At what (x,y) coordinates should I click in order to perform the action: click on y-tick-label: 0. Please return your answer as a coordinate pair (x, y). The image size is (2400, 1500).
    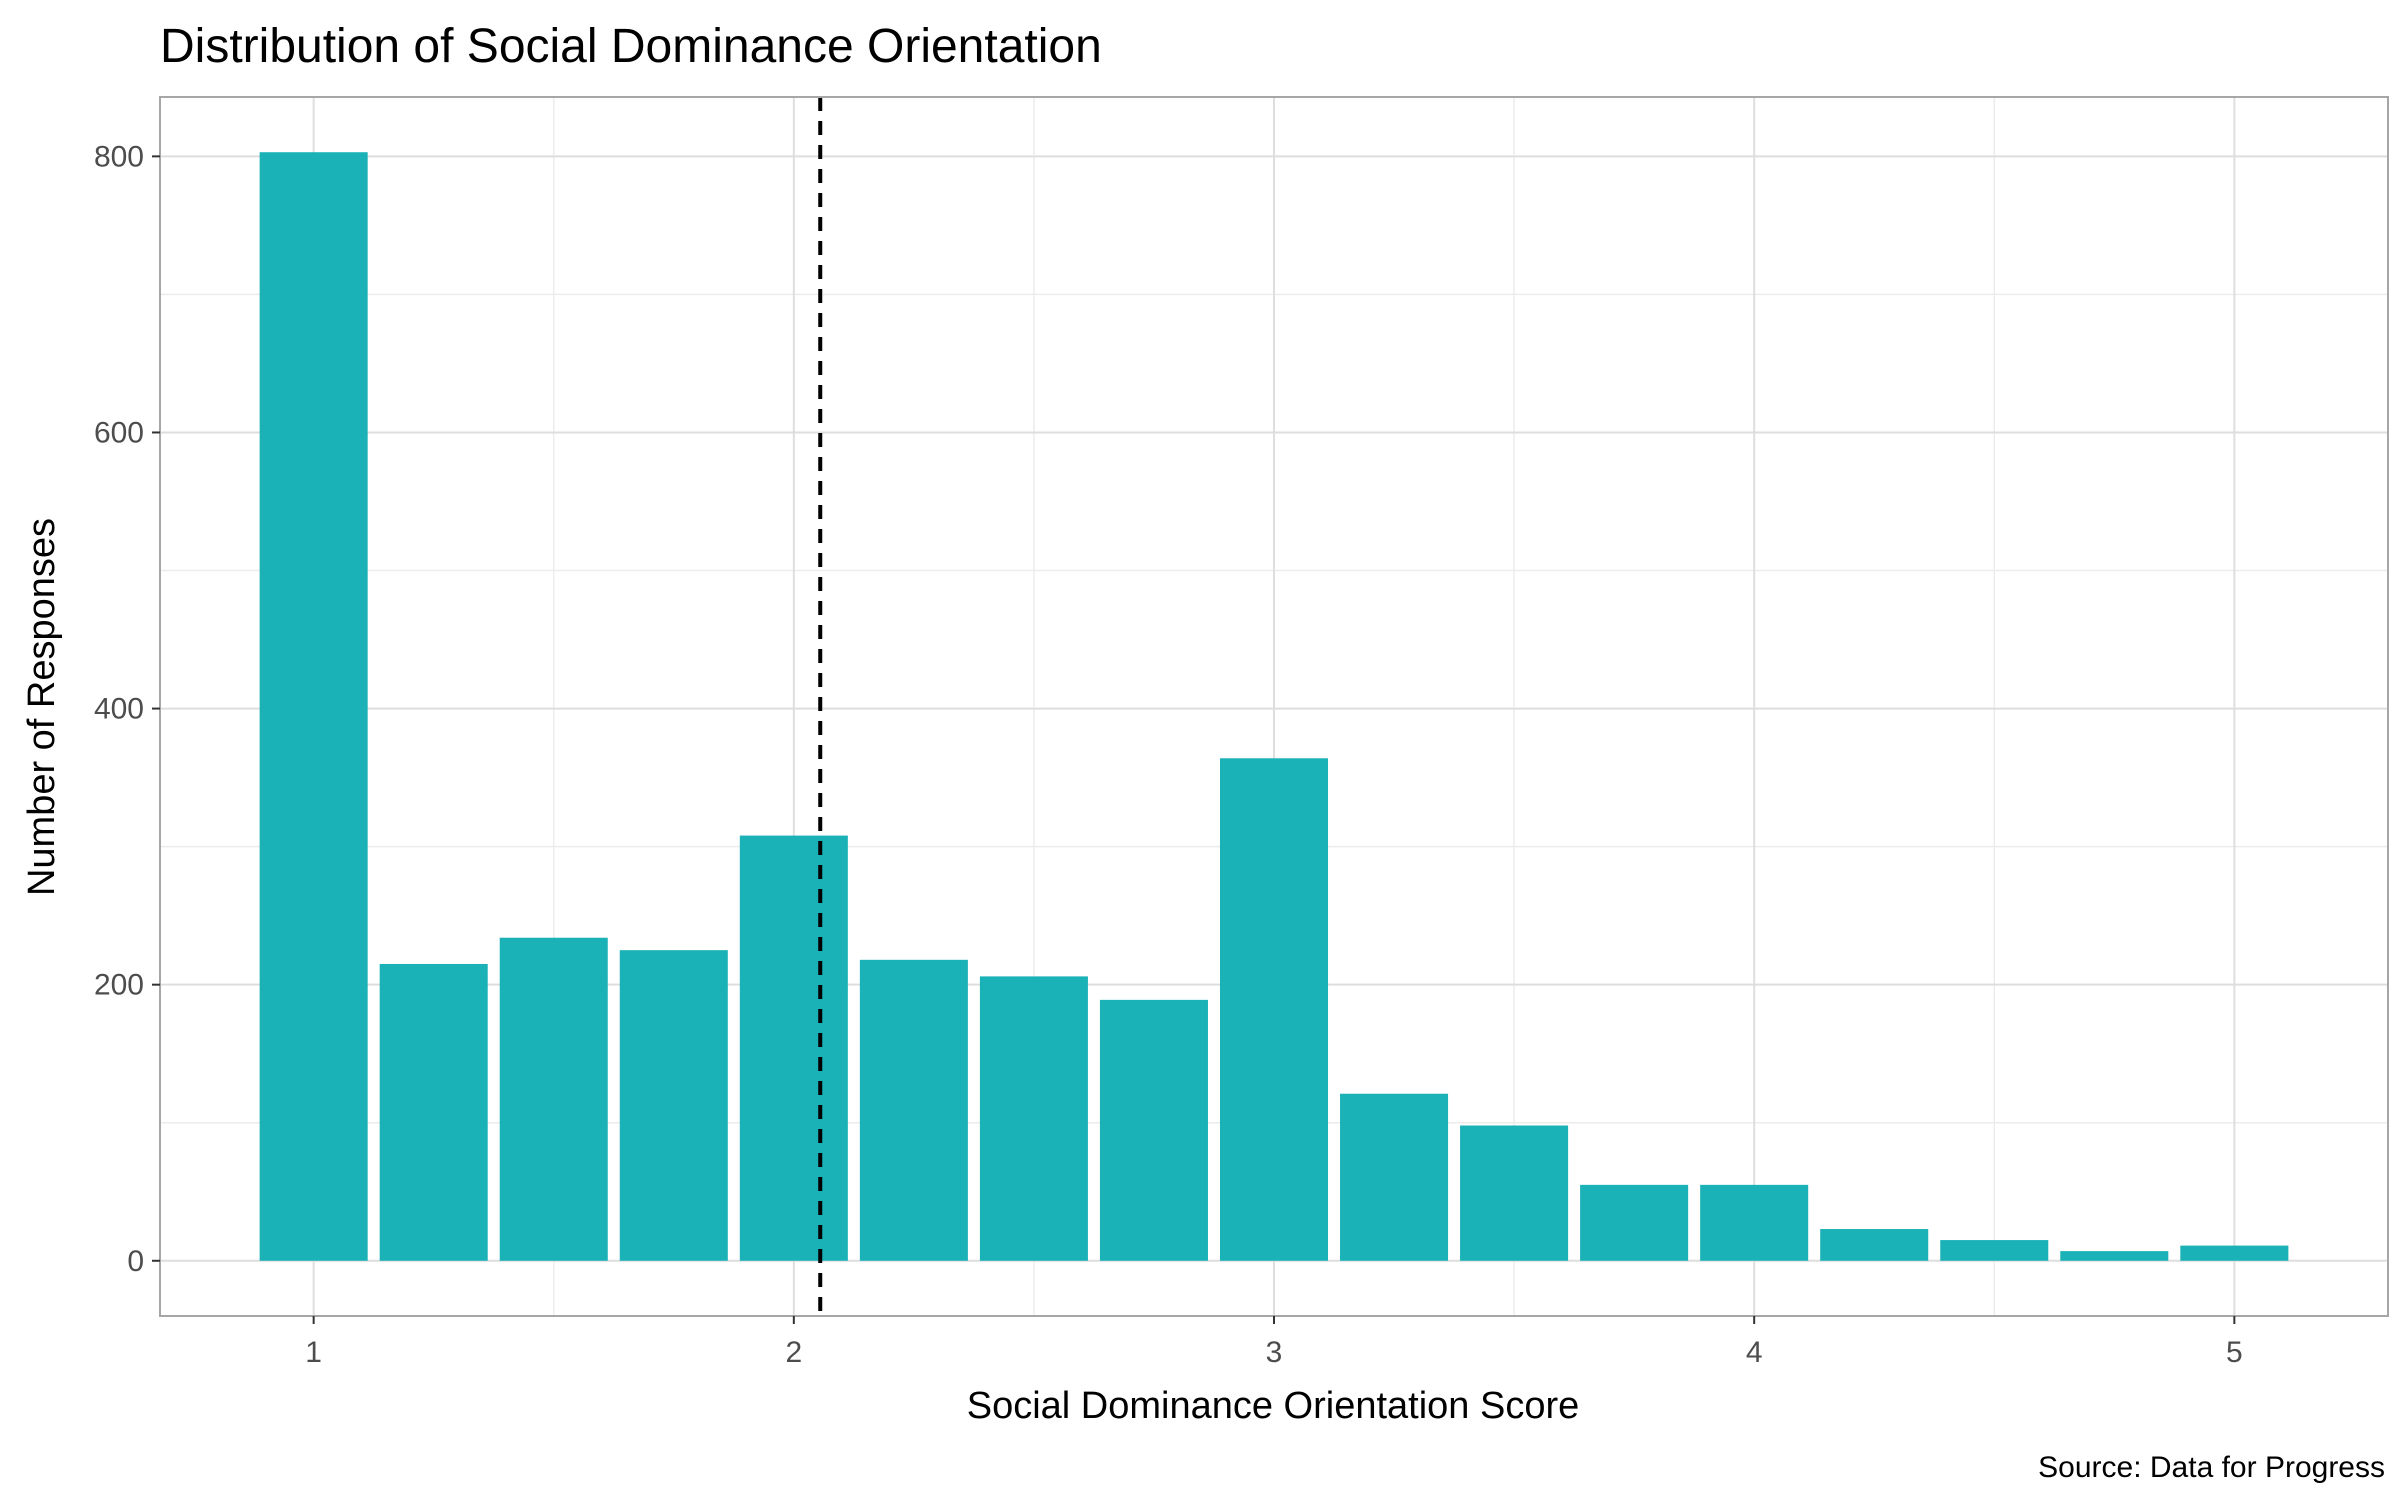
    Looking at the image, I should click on (135, 1261).